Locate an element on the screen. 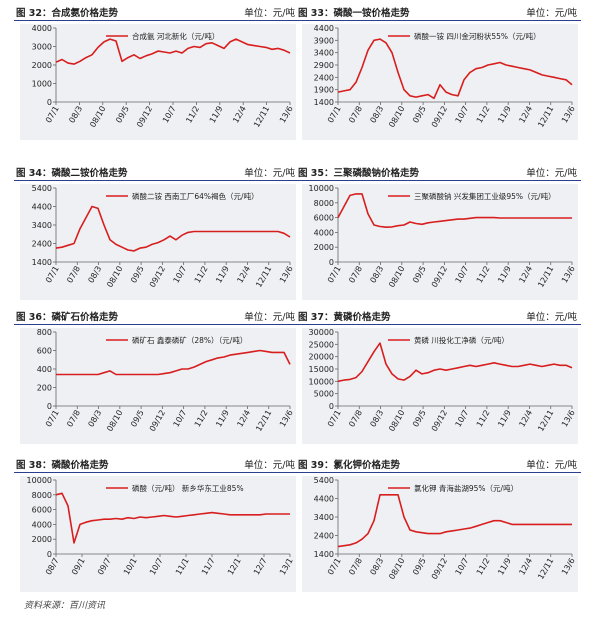  panel-header: 图 34：磷酸二铵价格走势 单位：元/吨 is located at coordinates (156, 172).